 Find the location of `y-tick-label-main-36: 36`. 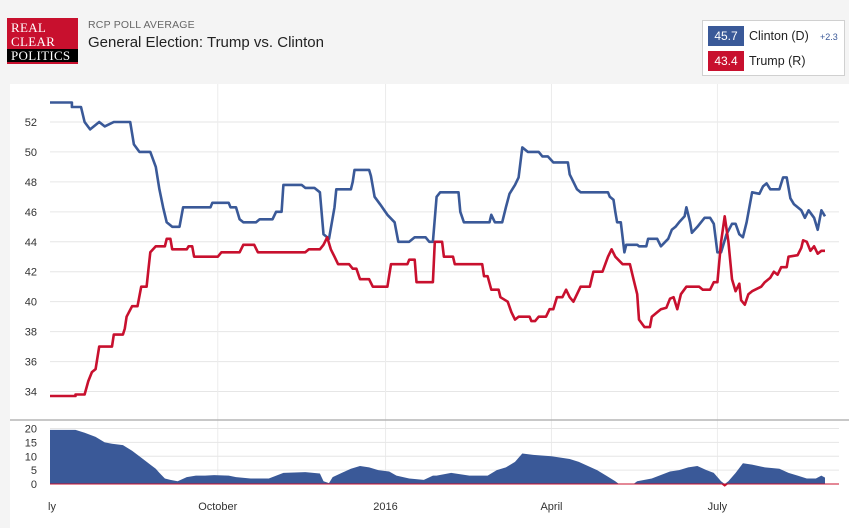

y-tick-label-main-36: 36 is located at coordinates (31, 363).